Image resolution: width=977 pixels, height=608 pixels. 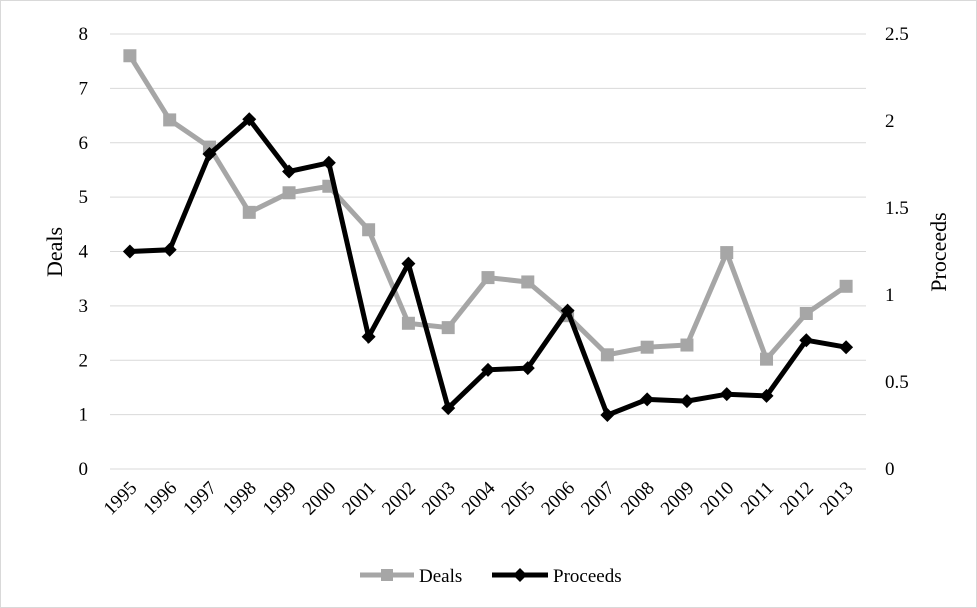 What do you see at coordinates (399, 499) in the screenshot?
I see `x-tick-label: 2002` at bounding box center [399, 499].